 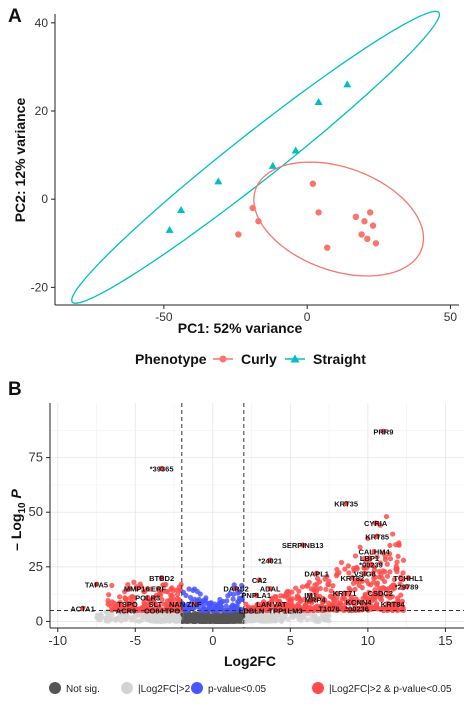 What do you see at coordinates (197, 688) in the screenshot?
I see `volcano-legend-marker` at bounding box center [197, 688].